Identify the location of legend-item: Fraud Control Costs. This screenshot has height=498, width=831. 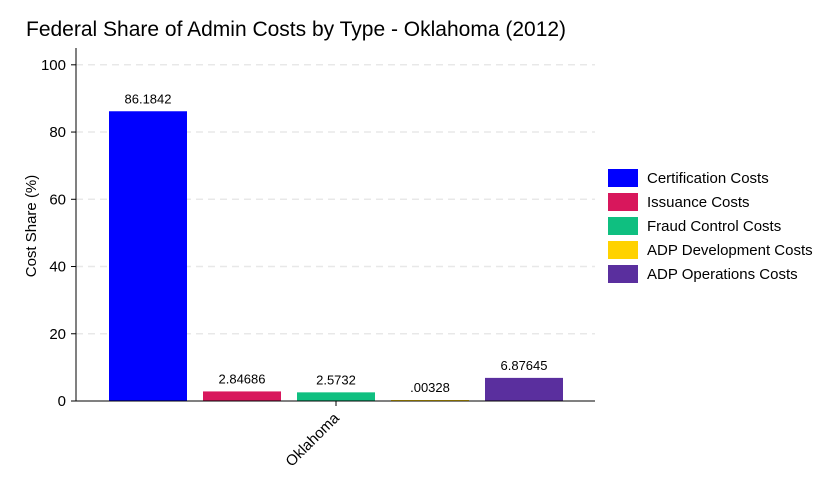
(710, 226).